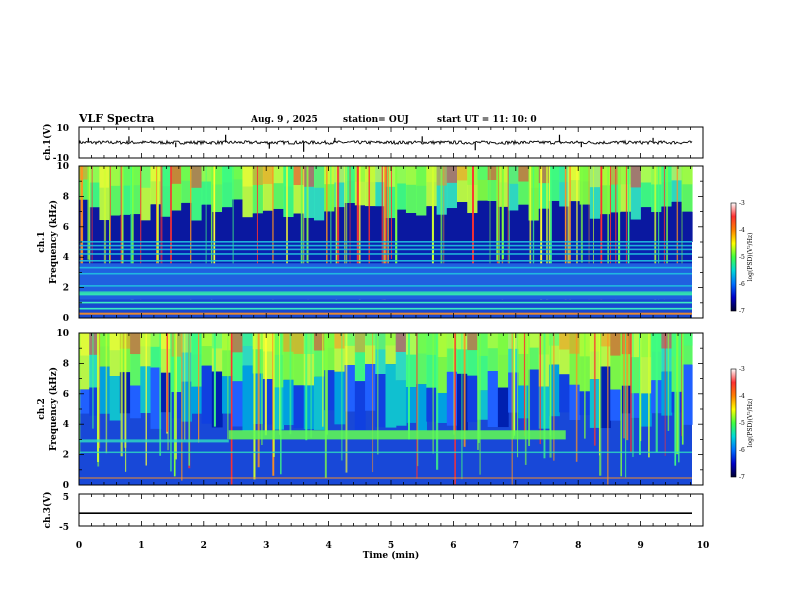  Describe the element at coordinates (750, 423) in the screenshot. I see `colorbar-2-label: log(PSD)(V²/Hz)` at that location.